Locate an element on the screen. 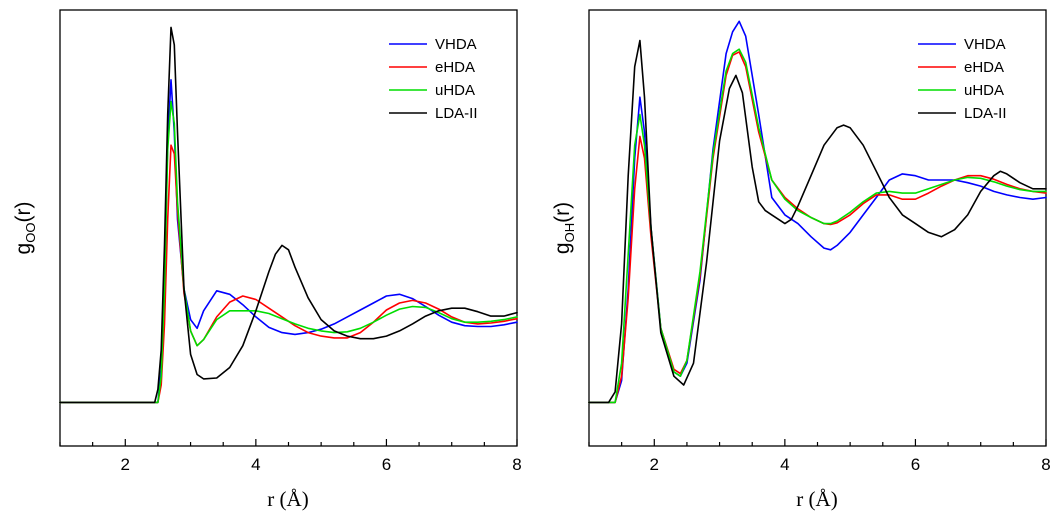 The height and width of the screenshot is (517, 1050). y-axis-label: gOH(r) is located at coordinates (564, 228).